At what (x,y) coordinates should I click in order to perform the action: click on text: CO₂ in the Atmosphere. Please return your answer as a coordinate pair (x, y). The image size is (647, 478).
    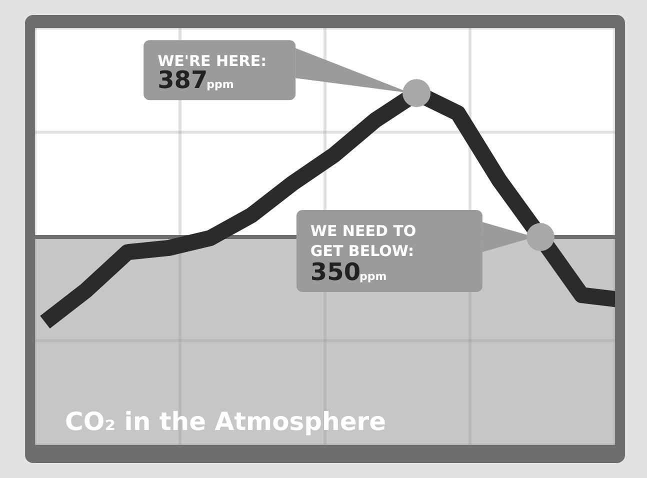
    Looking at the image, I should click on (225, 421).